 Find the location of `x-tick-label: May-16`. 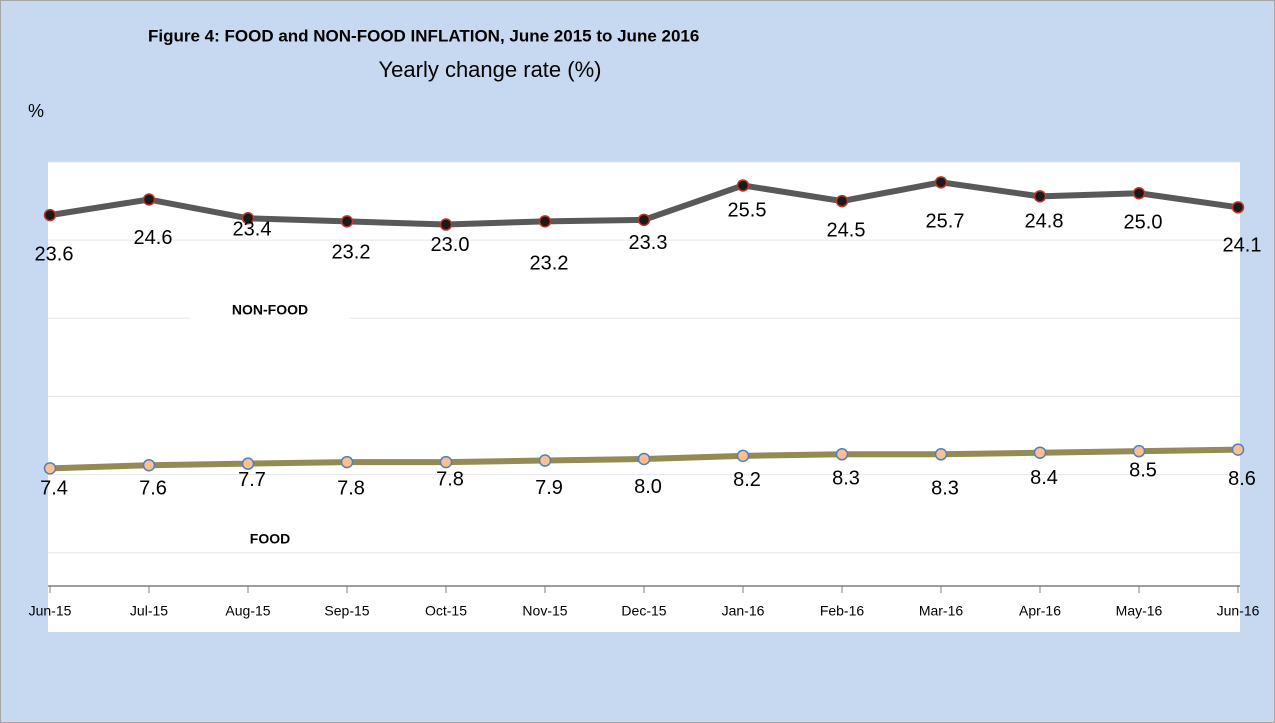

x-tick-label: May-16 is located at coordinates (1139, 611).